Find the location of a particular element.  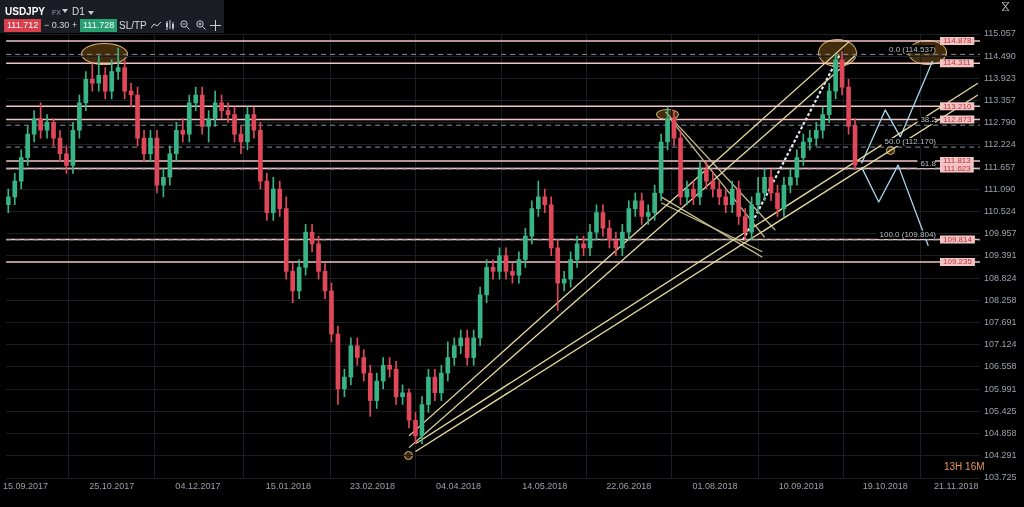

annotation: 61.8 is located at coordinates (928, 164).